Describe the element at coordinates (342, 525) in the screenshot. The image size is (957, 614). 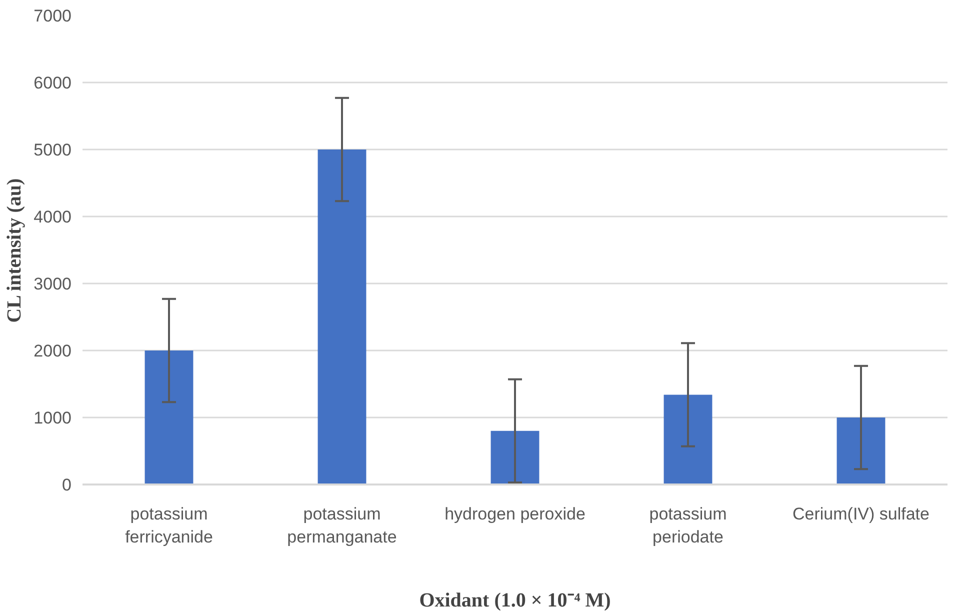
I see `x-tick-label: potassium permanganate` at that location.